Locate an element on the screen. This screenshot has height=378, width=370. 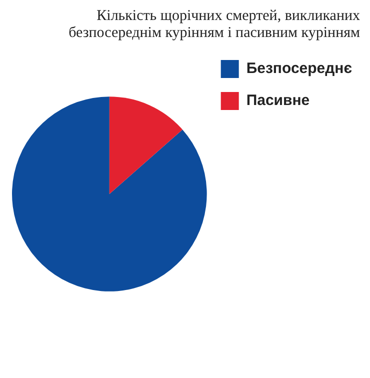
legend-label: Безпосереднє is located at coordinates (299, 69).